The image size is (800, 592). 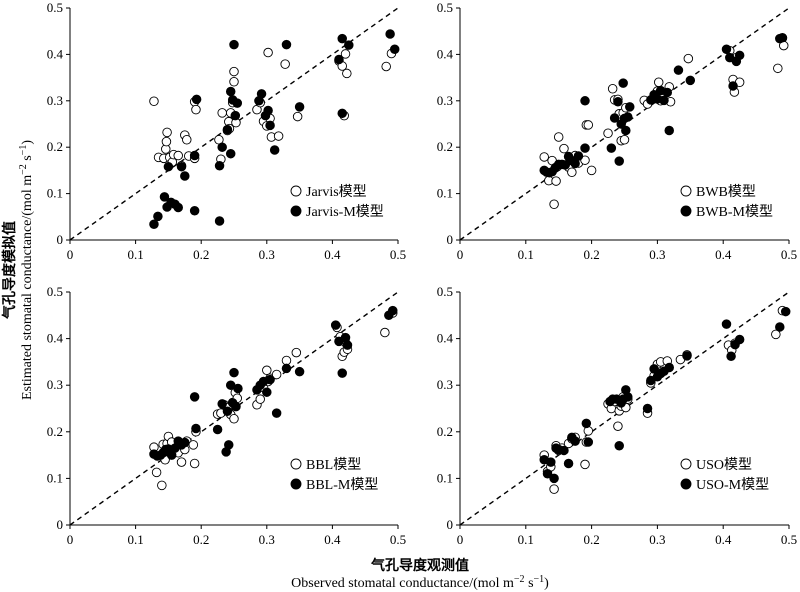 What do you see at coordinates (342, 485) in the screenshot?
I see `legend-label: BBL-M模型` at bounding box center [342, 485].